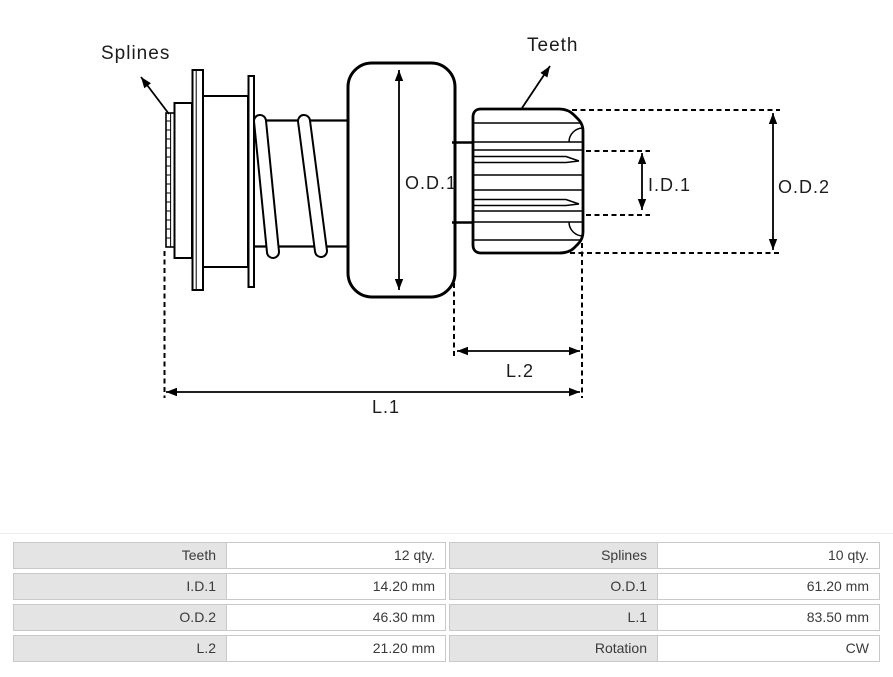  Describe the element at coordinates (447, 586) in the screenshot. I see `table-row: I.D.1 14.20 mm O.D.1 61.20 mm` at that location.